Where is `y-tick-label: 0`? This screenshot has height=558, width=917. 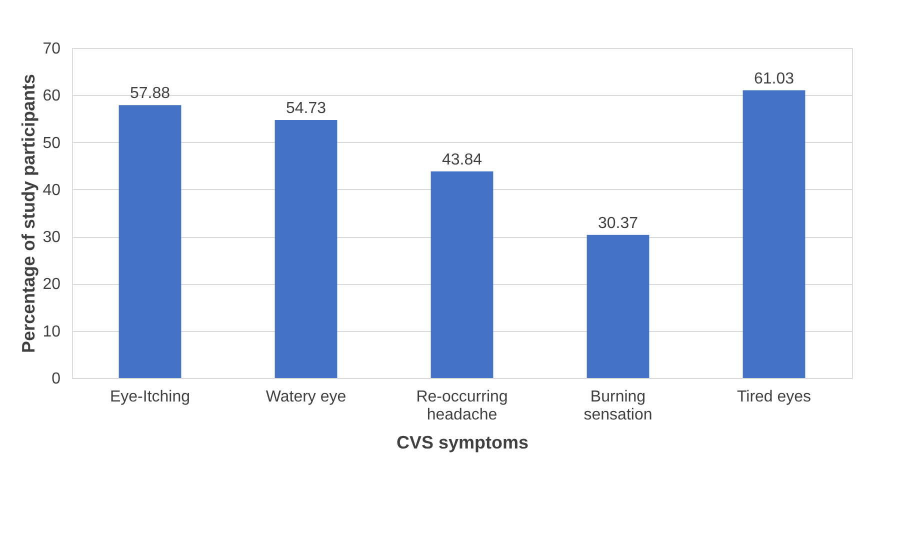 y-tick-label: 0 is located at coordinates (56, 379).